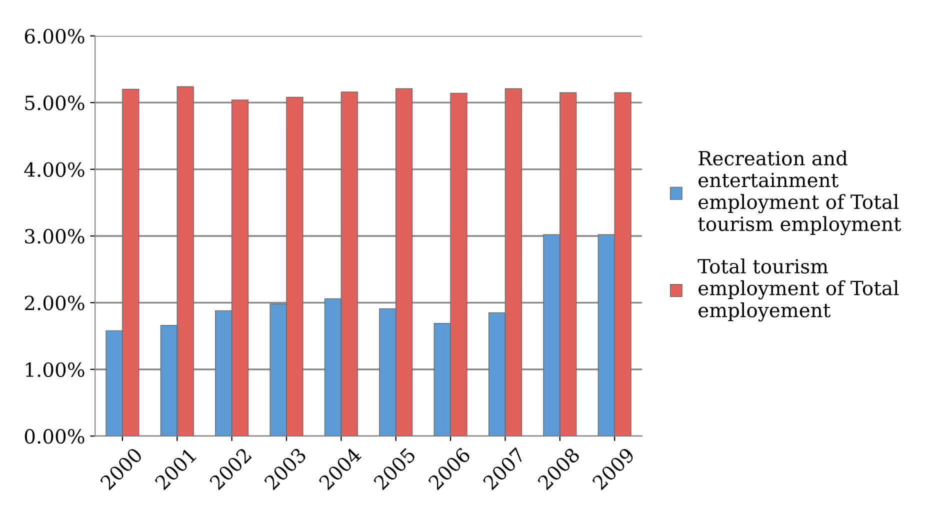 This screenshot has width=951, height=513. What do you see at coordinates (55, 370) in the screenshot?
I see `y-tick-label: 1.00%` at bounding box center [55, 370].